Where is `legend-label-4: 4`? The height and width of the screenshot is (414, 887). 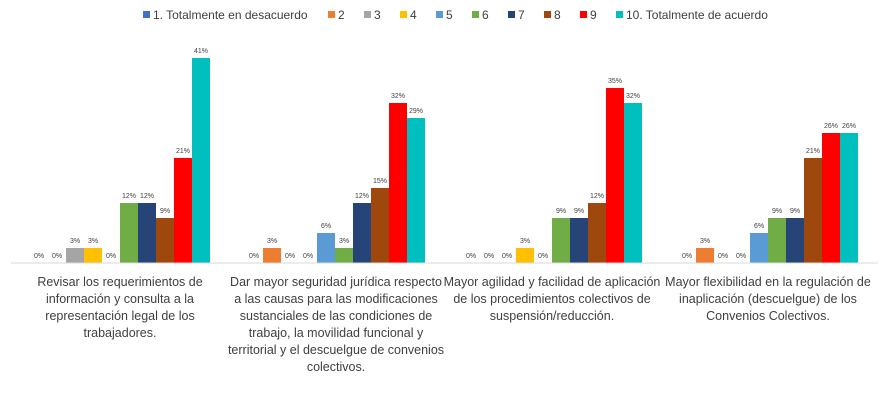 legend-label-4: 4 is located at coordinates (413, 15).